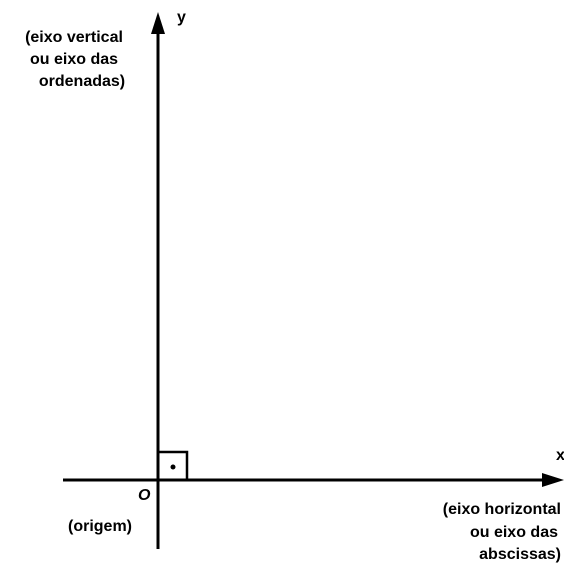  I want to click on x-description: (eixo horizontal, so click(502, 509).